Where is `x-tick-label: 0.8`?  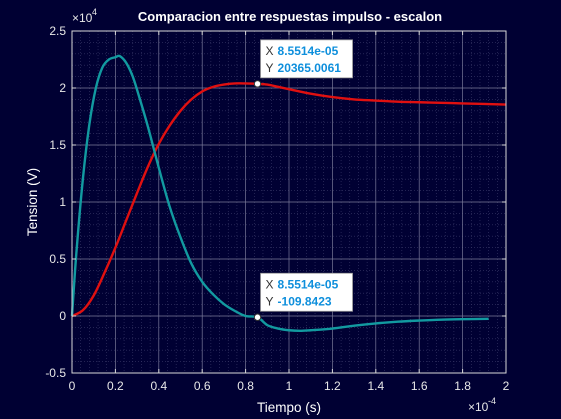
x-tick-label: 0.8 is located at coordinates (245, 386).